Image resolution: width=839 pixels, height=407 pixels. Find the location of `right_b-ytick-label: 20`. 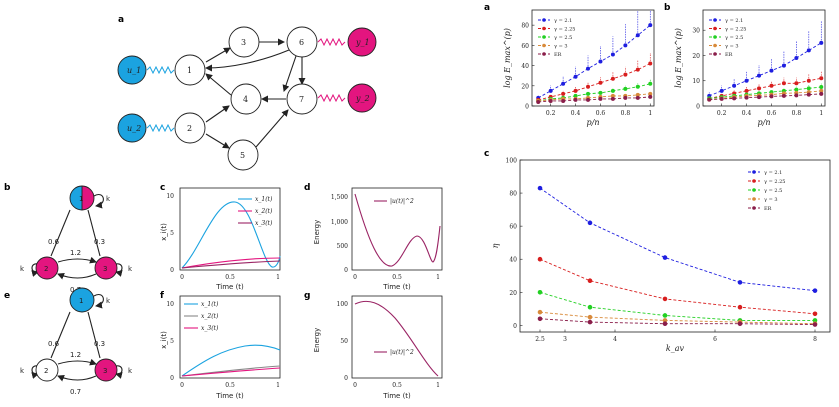

right_b-ytick-label: 20 is located at coordinates (696, 56).